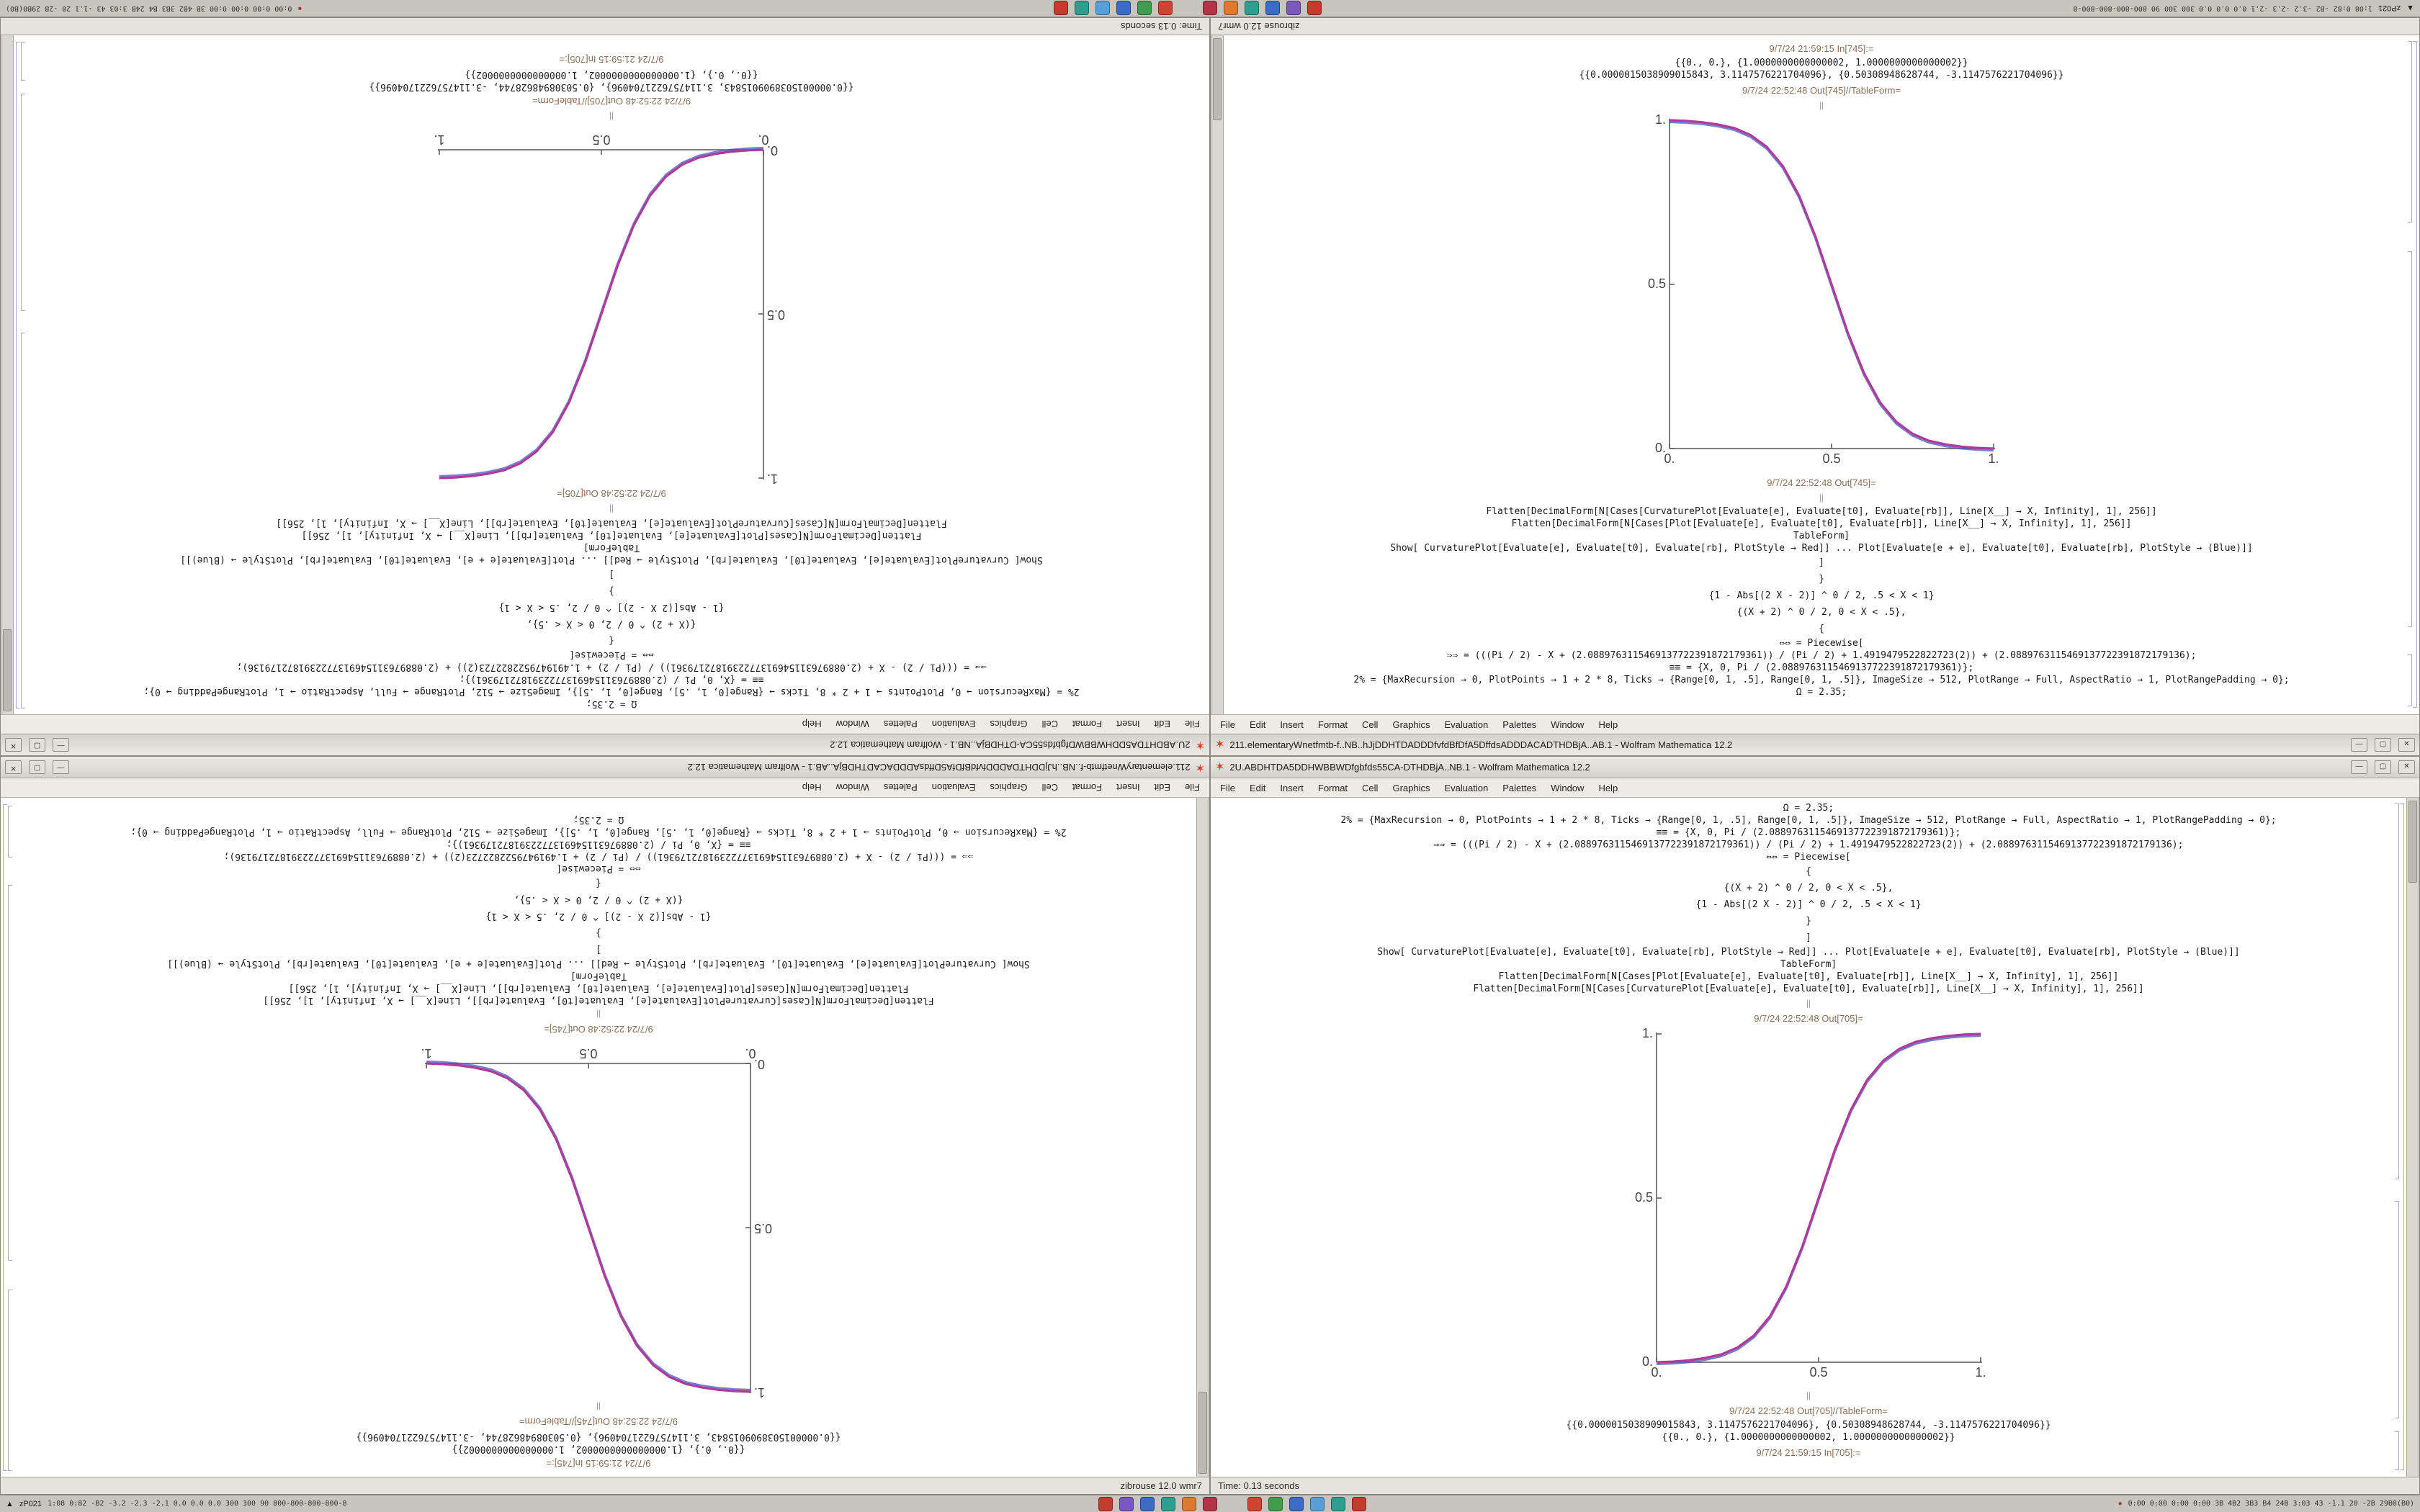 Image resolution: width=2420 pixels, height=1512 pixels. I want to click on menu-item-file: File, so click(1227, 787).